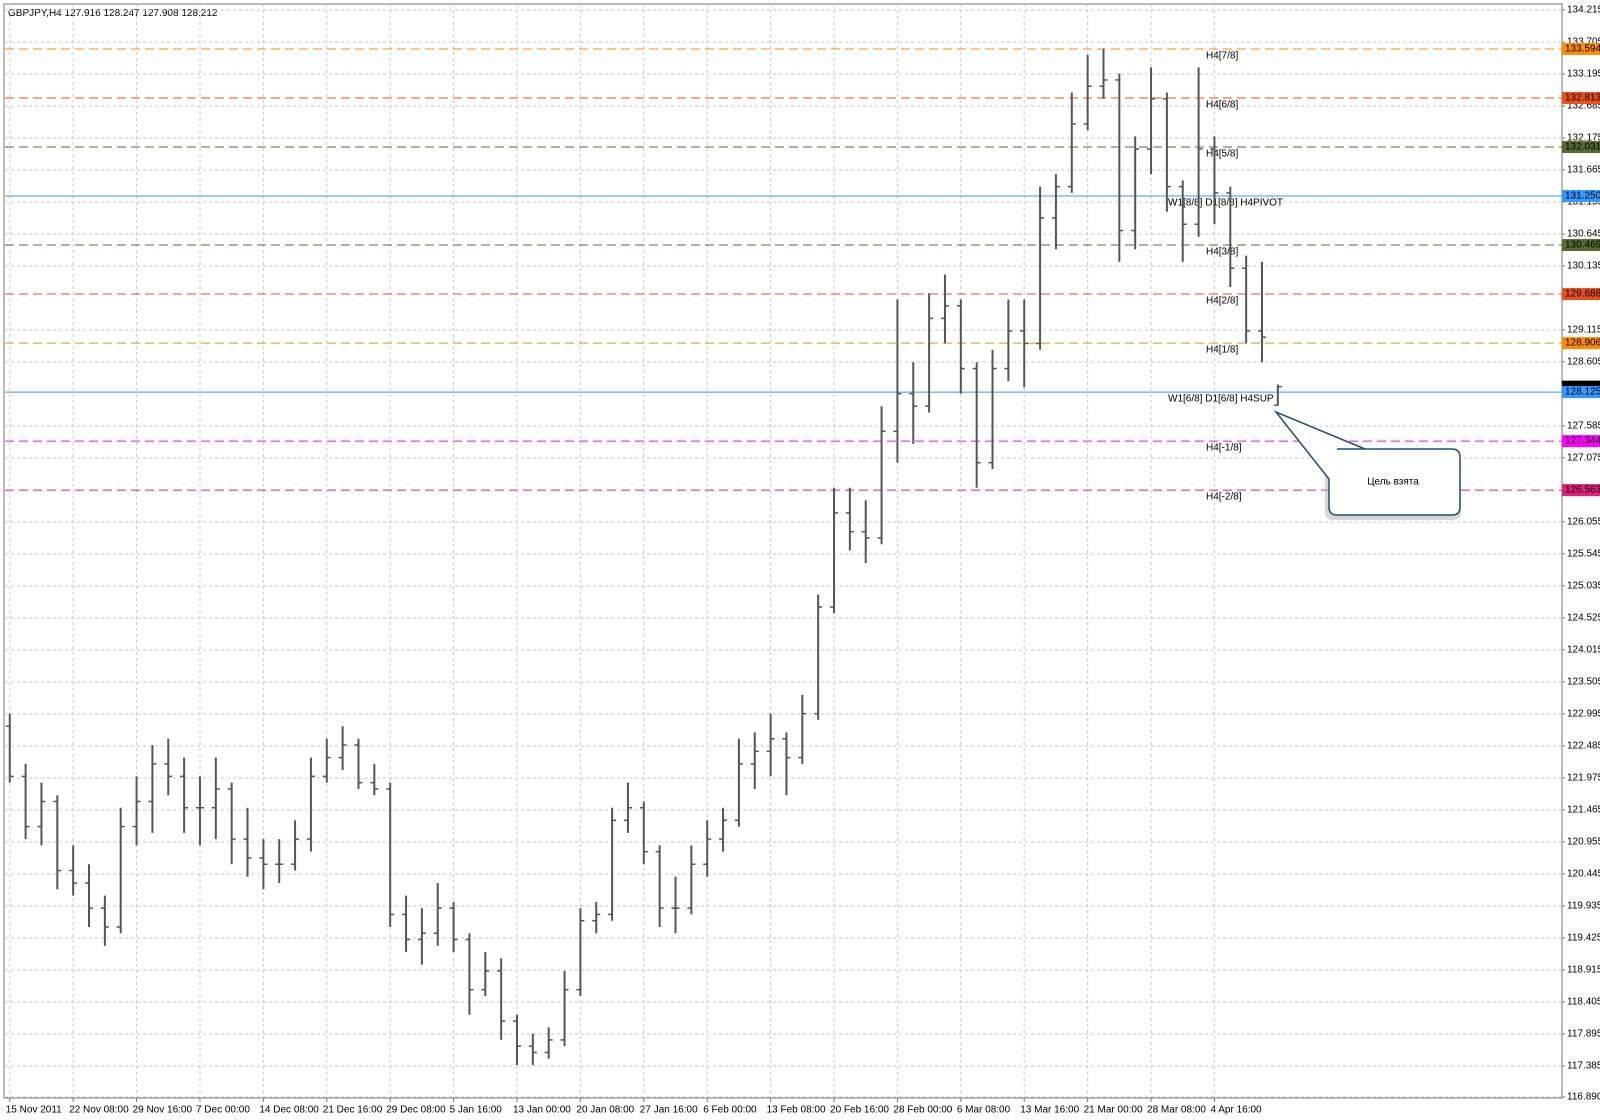  I want to click on level-label: W1[6/8] D1[6/8] H4SUP, so click(1221, 399).